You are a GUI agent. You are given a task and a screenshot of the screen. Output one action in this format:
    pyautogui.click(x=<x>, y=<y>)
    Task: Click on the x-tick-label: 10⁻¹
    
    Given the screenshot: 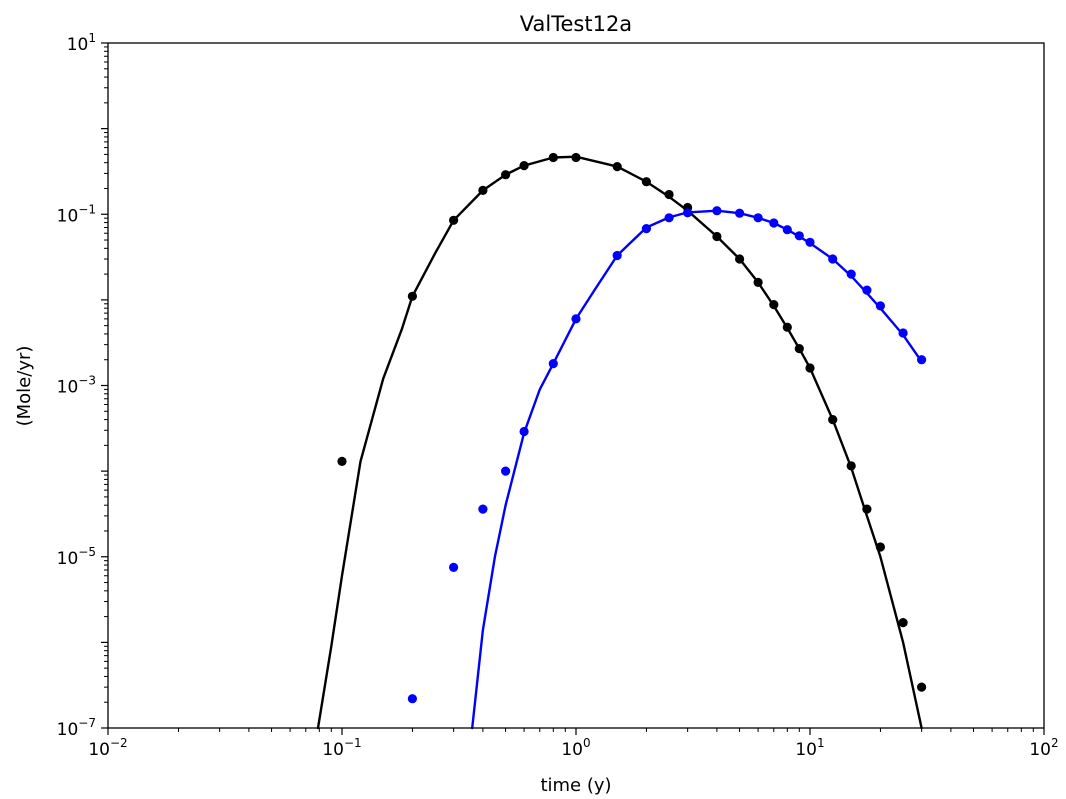 What is the action you would take?
    pyautogui.click(x=341, y=748)
    